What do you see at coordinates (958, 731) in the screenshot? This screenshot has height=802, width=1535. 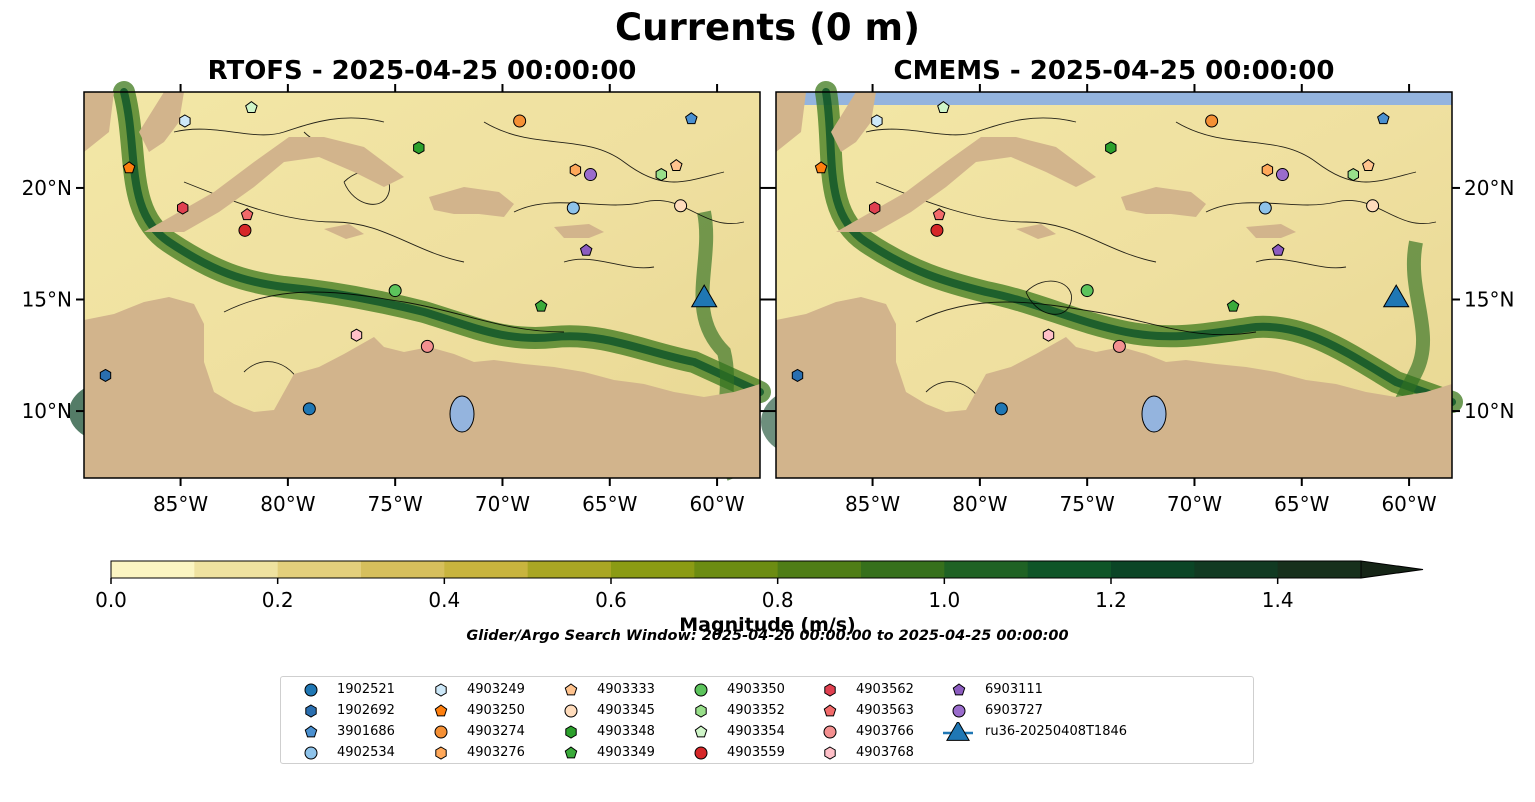 I see `legend-triangle` at bounding box center [958, 731].